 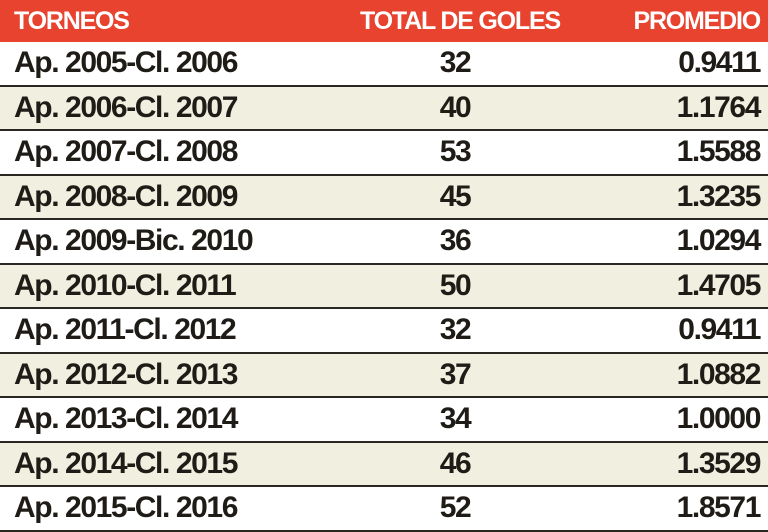 What do you see at coordinates (126, 196) in the screenshot?
I see `cell-torneo: Ap. 2008-Cl. 2009` at bounding box center [126, 196].